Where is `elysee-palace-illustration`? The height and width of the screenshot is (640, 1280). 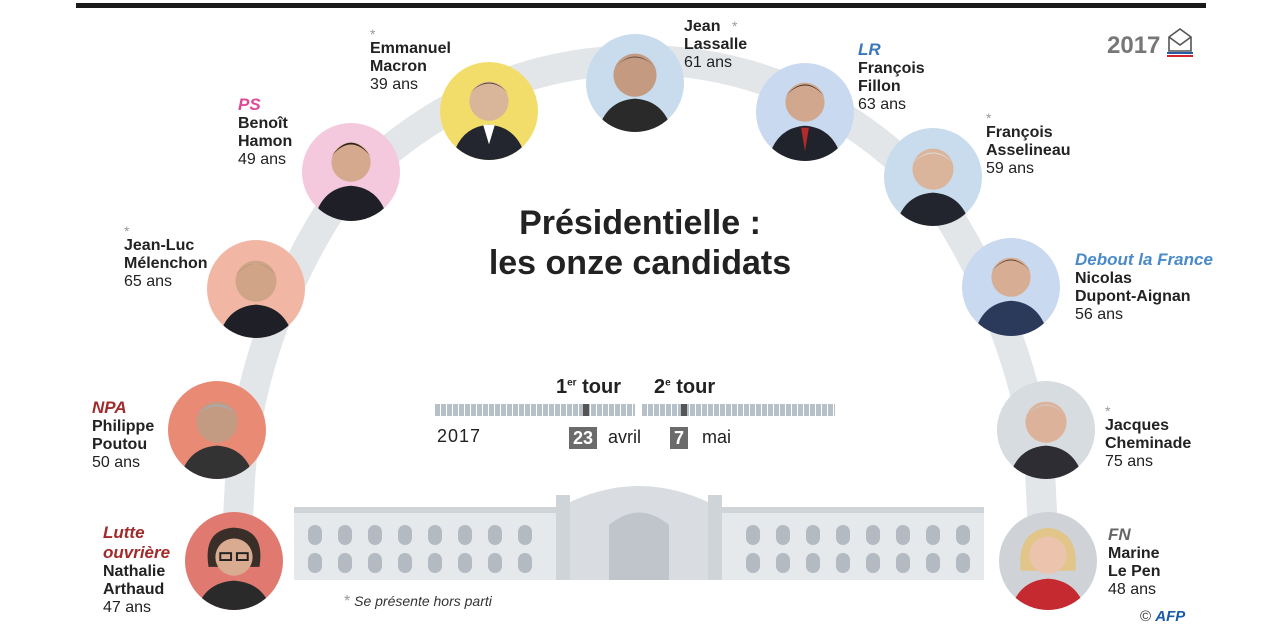
elysee-palace-illustration is located at coordinates (639, 533).